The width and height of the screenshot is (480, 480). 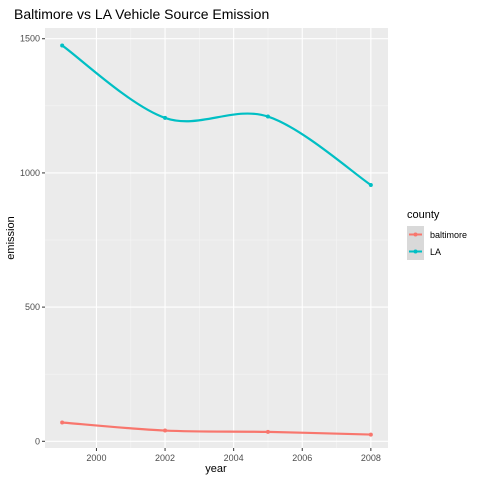 I want to click on x-tick-label: 2004, so click(x=234, y=458).